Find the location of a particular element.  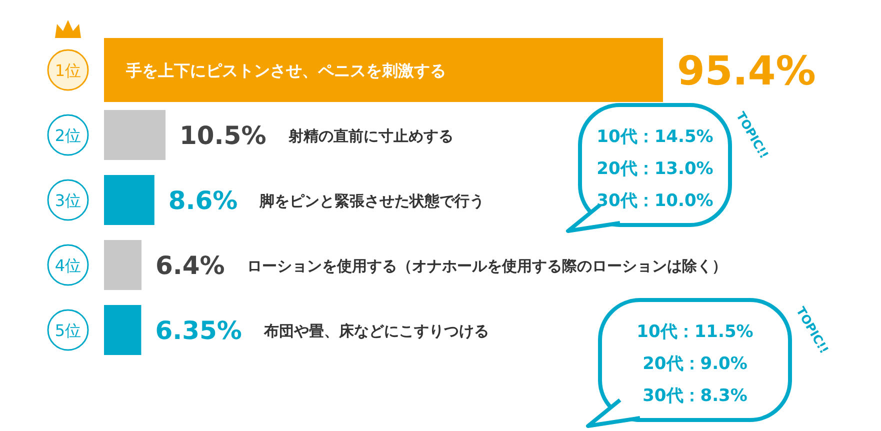

data-label: 95.4% is located at coordinates (746, 71).